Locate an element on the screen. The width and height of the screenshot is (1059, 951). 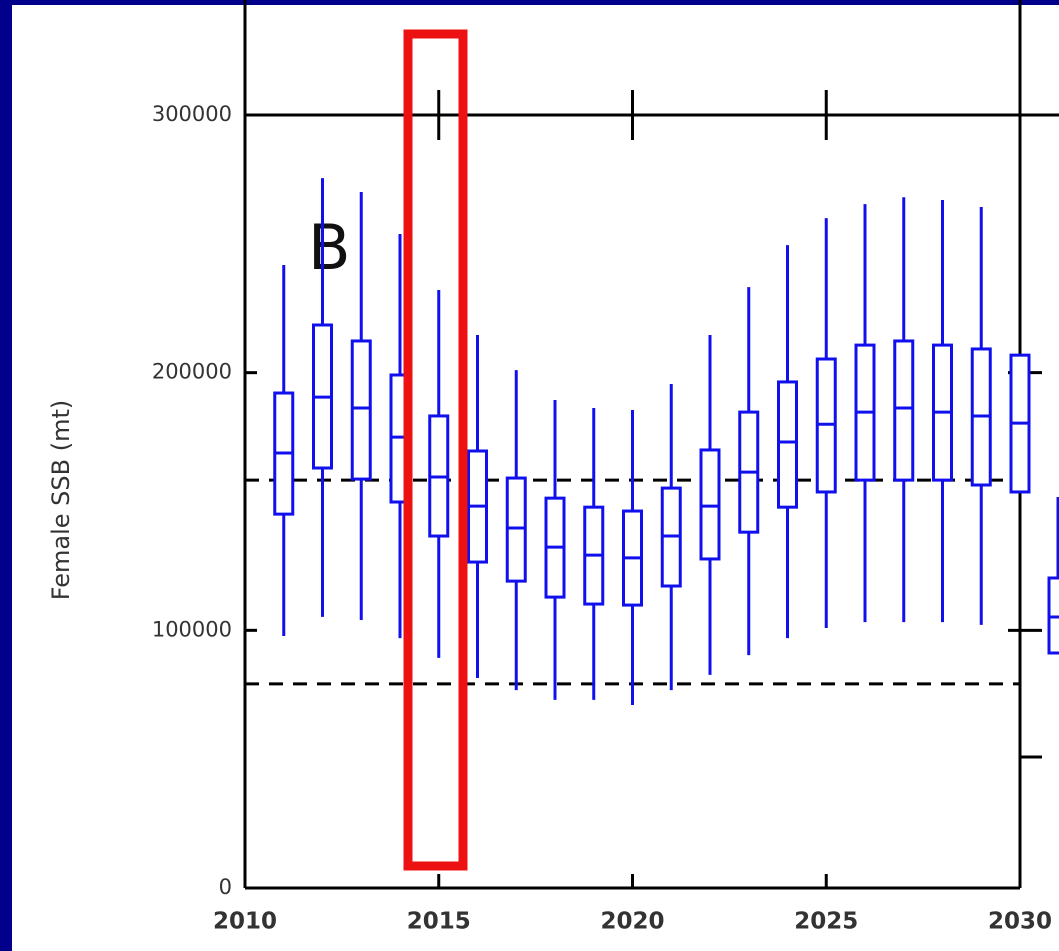
highlight-box is located at coordinates (435, 450).